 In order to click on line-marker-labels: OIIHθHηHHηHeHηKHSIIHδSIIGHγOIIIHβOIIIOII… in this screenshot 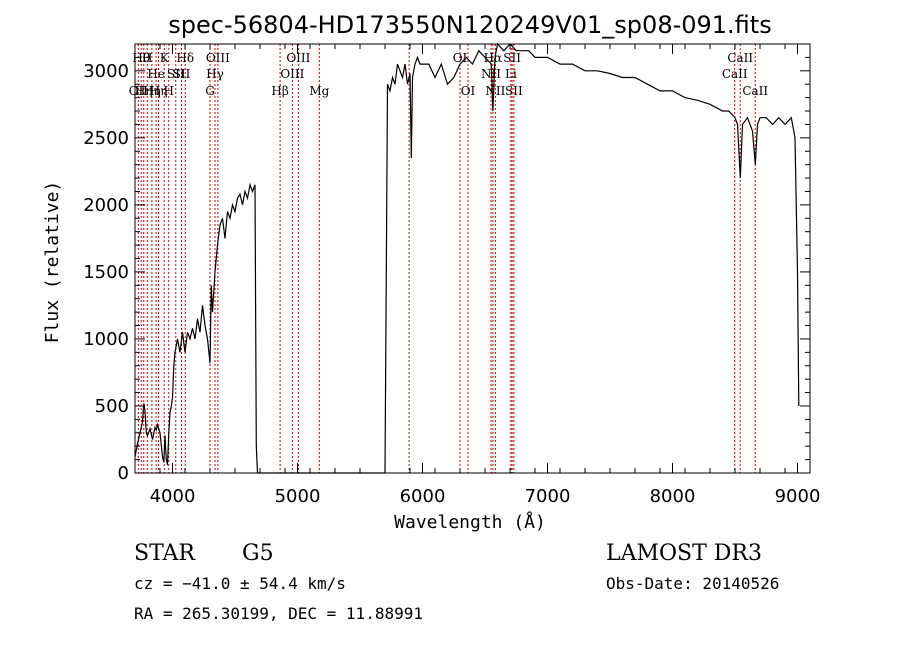, I will do `click(449, 74)`.